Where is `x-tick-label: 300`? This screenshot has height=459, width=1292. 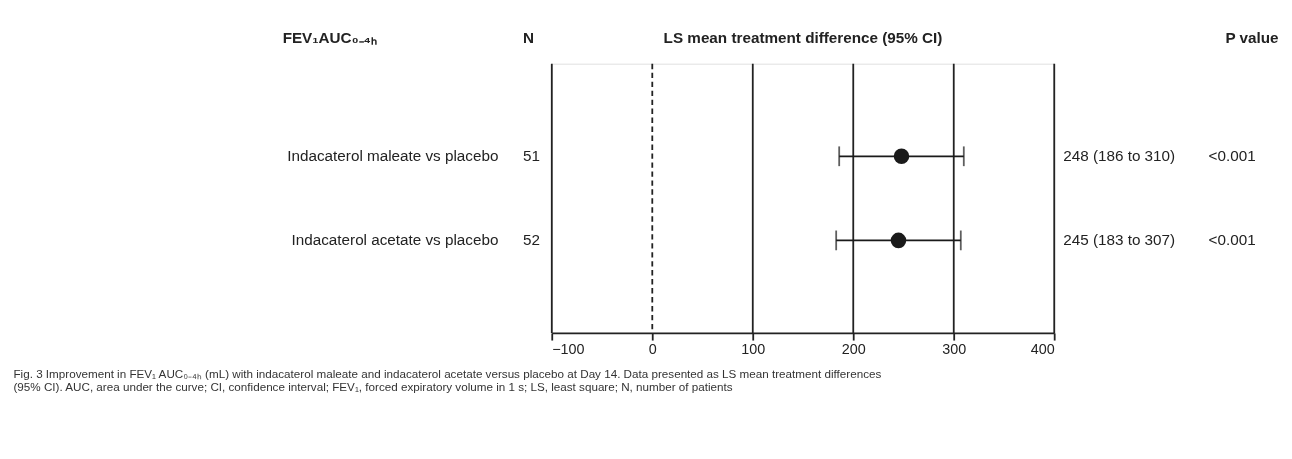
x-tick-label: 300 is located at coordinates (954, 349).